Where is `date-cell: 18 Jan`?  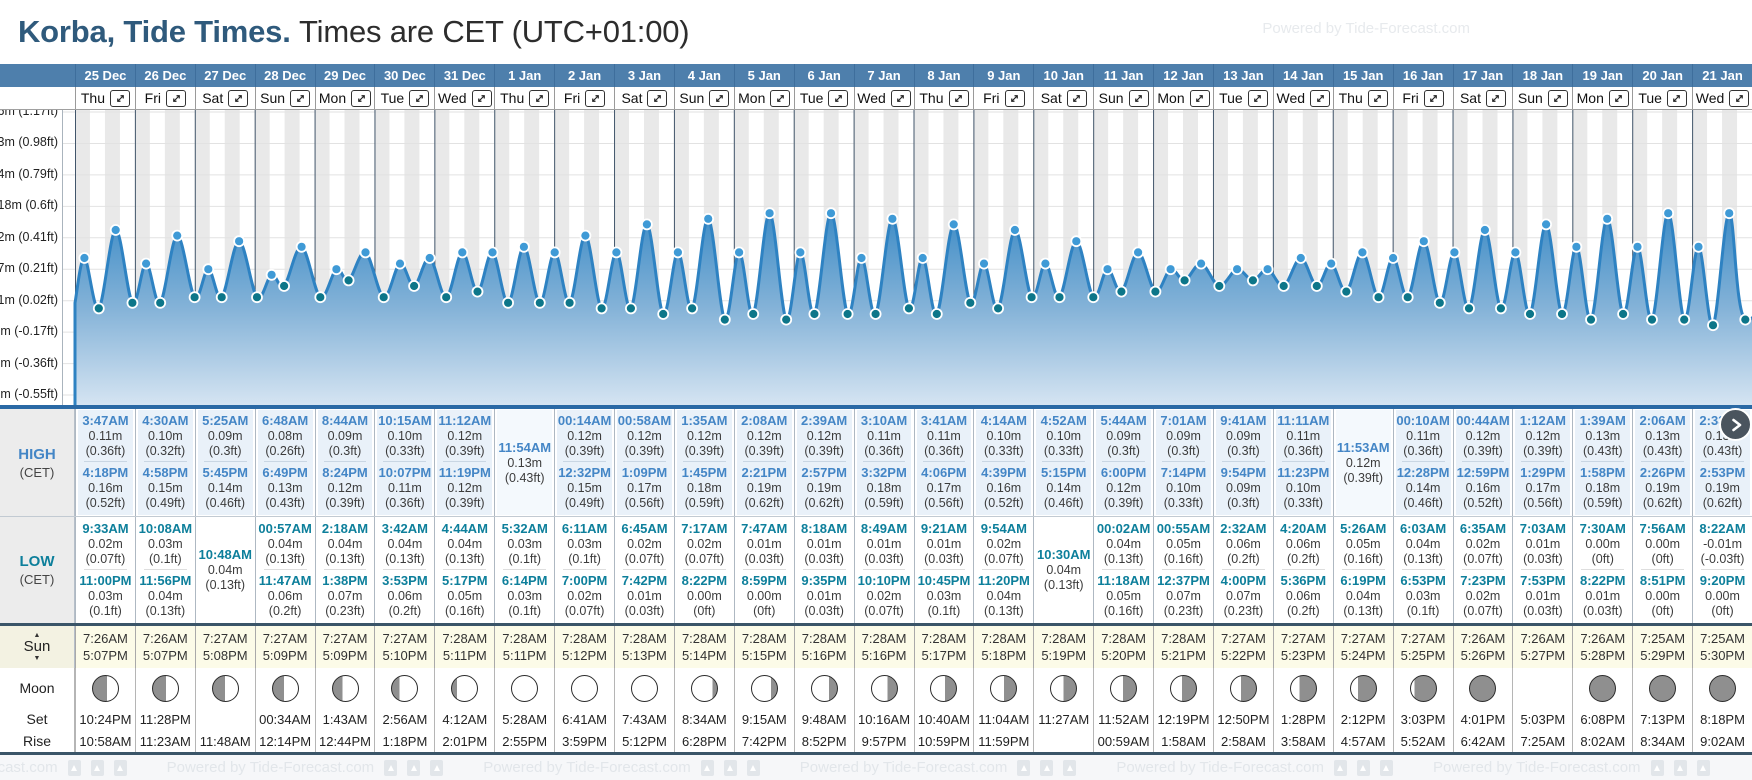 date-cell: 18 Jan is located at coordinates (1542, 75).